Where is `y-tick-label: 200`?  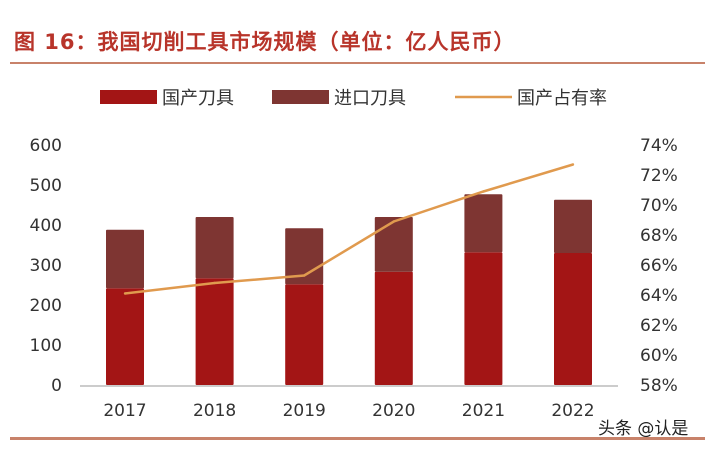
y-tick-label: 200 is located at coordinates (46, 306).